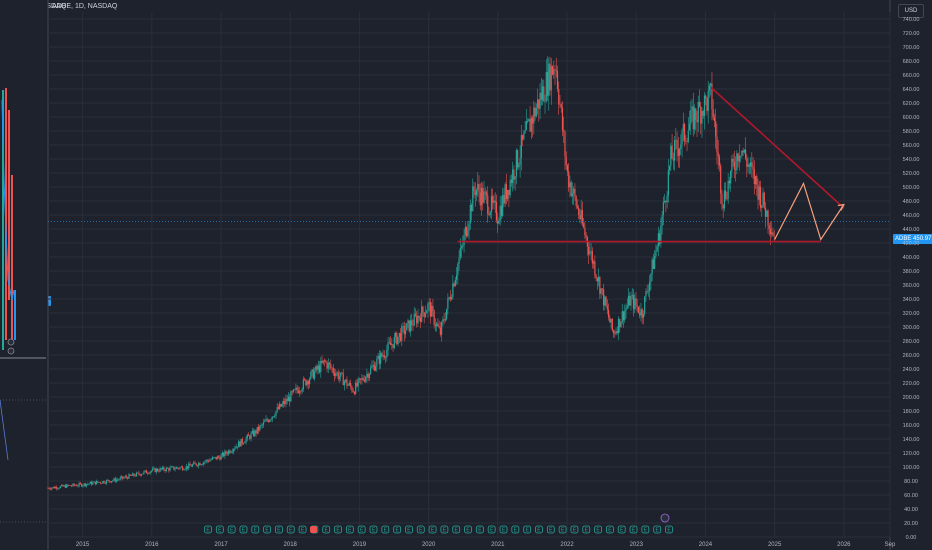 The image size is (932, 550). What do you see at coordinates (11, 351) in the screenshot?
I see `left-pane-event-icon` at bounding box center [11, 351].